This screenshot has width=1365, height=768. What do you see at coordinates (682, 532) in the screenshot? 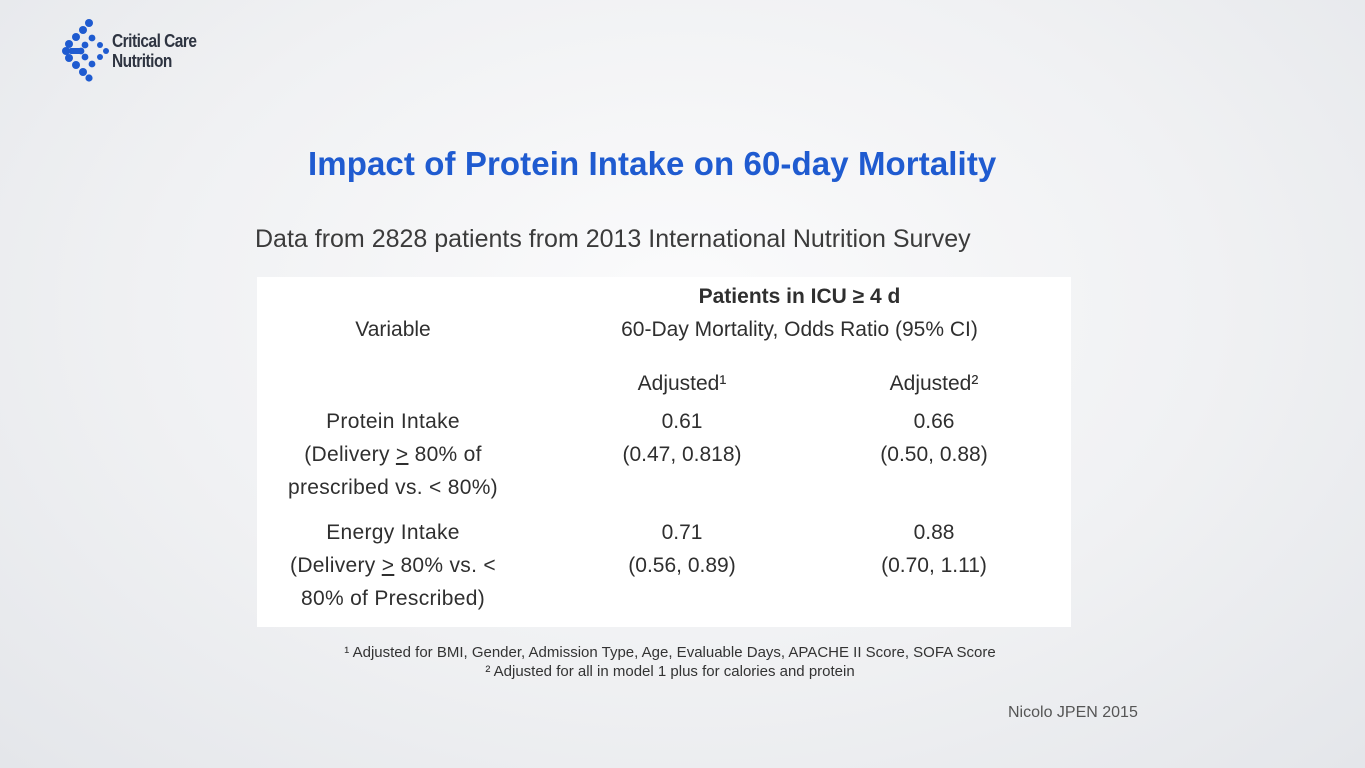
I see `row-energy-adj1-value: 0.71` at bounding box center [682, 532].